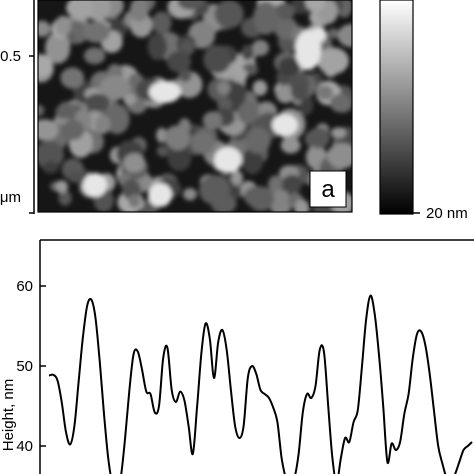 The width and height of the screenshot is (474, 474). I want to click on profile-y-ticks: 40 50 60, so click(31, 366).